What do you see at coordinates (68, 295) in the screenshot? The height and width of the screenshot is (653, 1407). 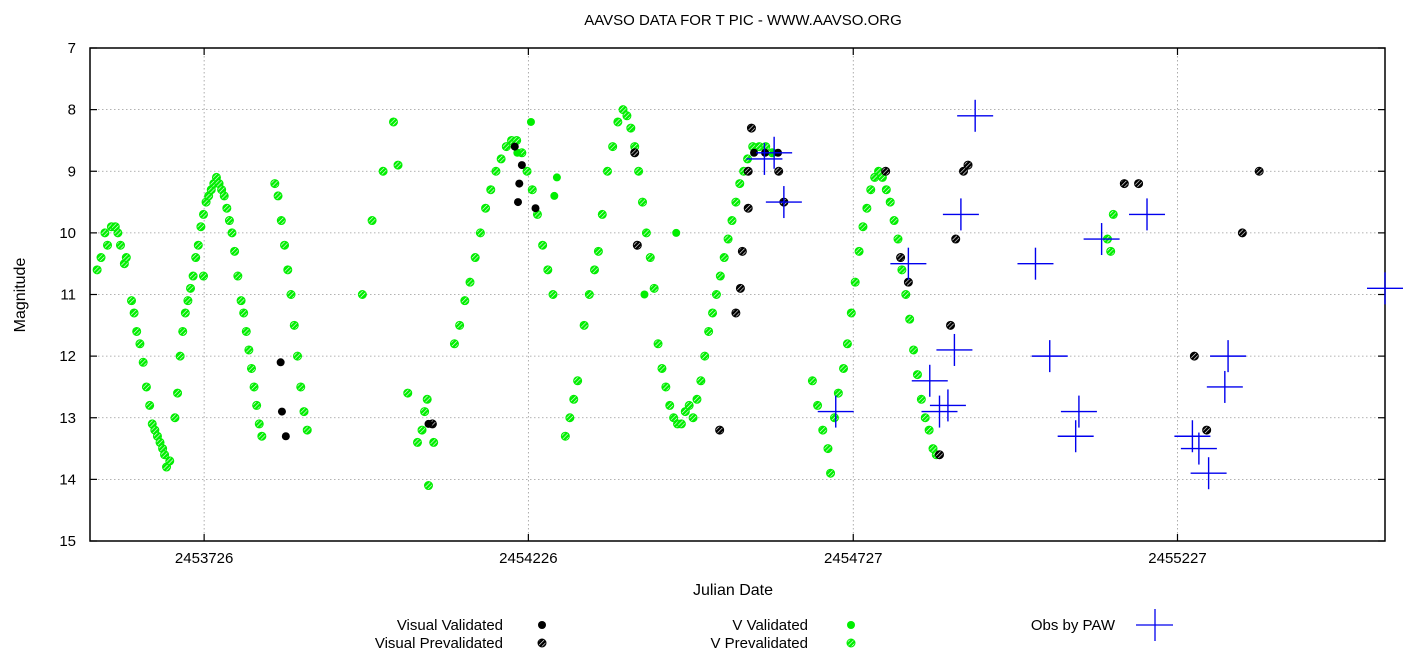 I see `y-tick-label: 11` at bounding box center [68, 295].